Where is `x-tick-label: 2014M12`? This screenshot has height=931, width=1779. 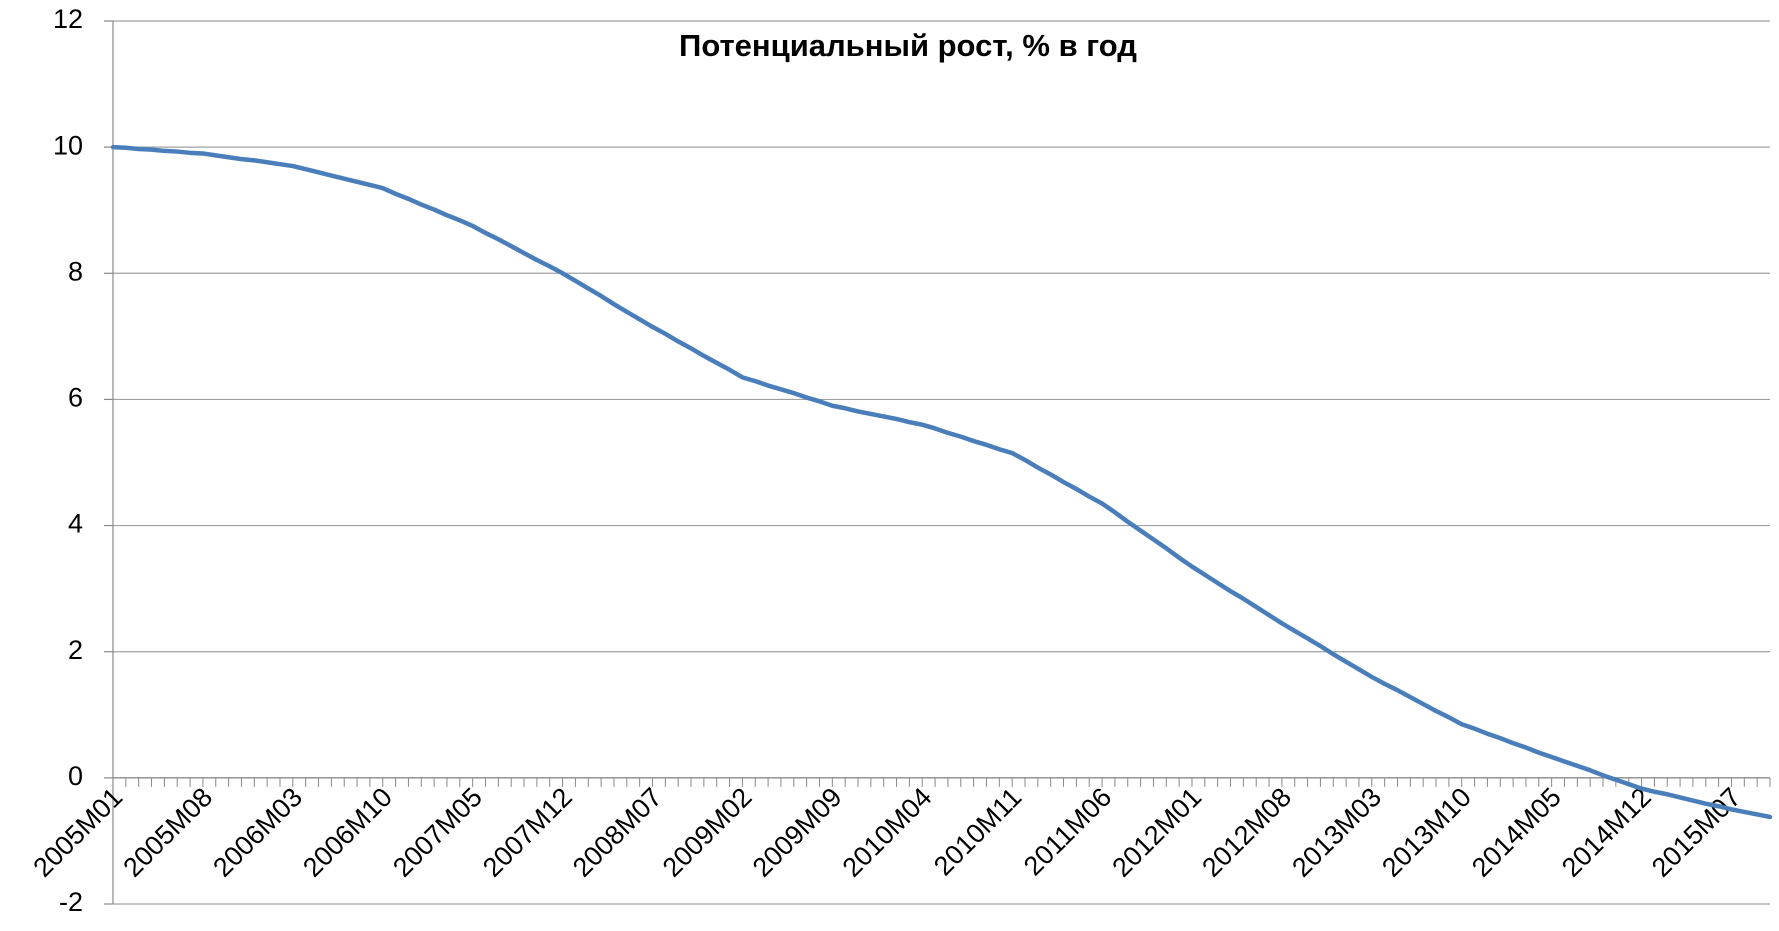
x-tick-label: 2014M12 is located at coordinates (1606, 832).